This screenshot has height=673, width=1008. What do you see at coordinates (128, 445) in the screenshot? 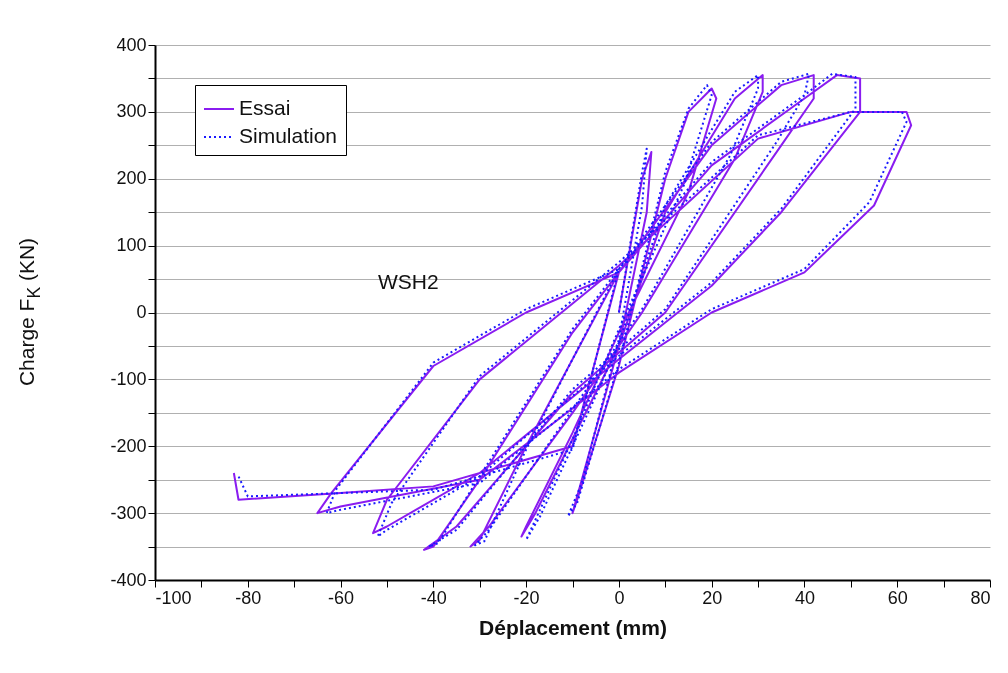
I see `y-tick-label: -200` at bounding box center [128, 445].